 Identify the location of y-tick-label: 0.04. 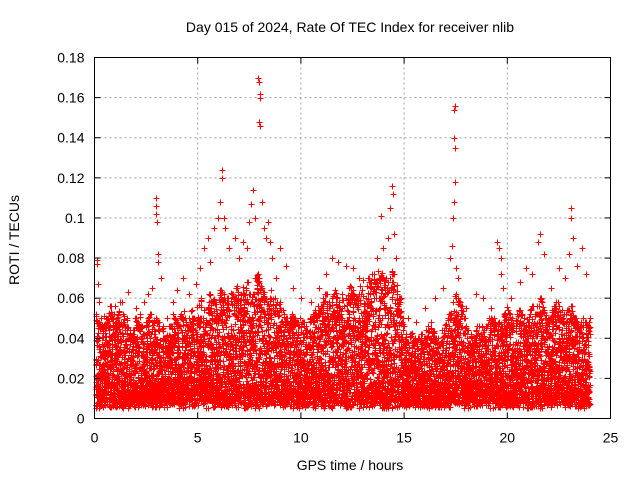
(70, 338).